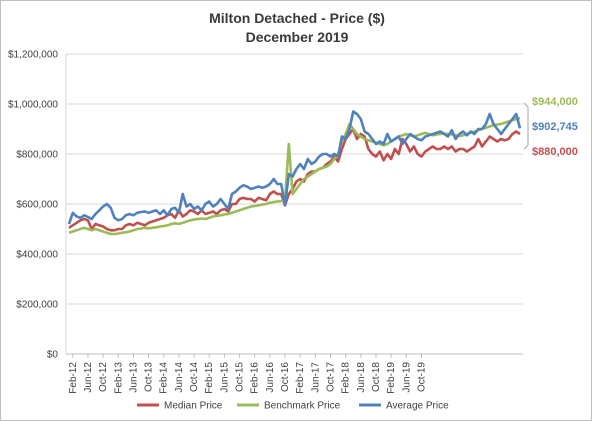 This screenshot has height=421, width=592. What do you see at coordinates (346, 378) in the screenshot?
I see `x-tick-label: Feb-18` at bounding box center [346, 378].